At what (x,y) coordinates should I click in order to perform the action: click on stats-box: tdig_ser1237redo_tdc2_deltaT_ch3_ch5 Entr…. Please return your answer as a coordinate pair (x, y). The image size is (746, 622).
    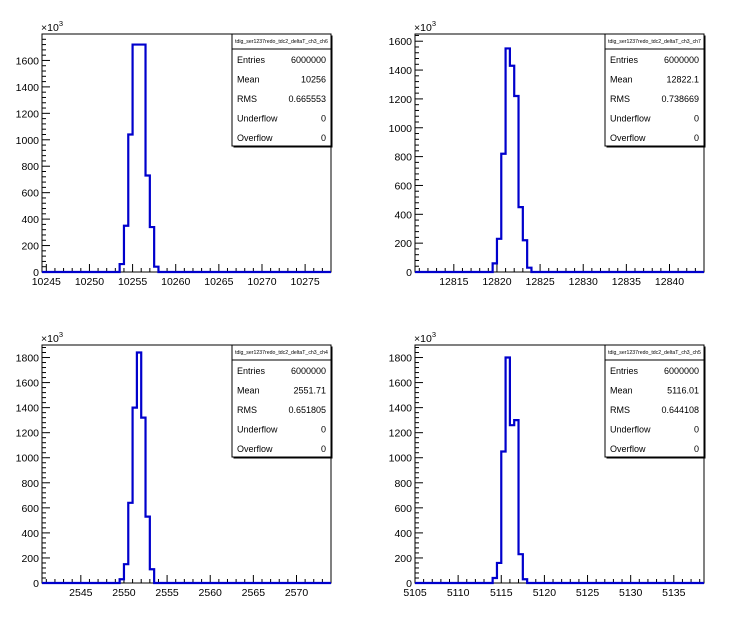
    Looking at the image, I should click on (655, 401).